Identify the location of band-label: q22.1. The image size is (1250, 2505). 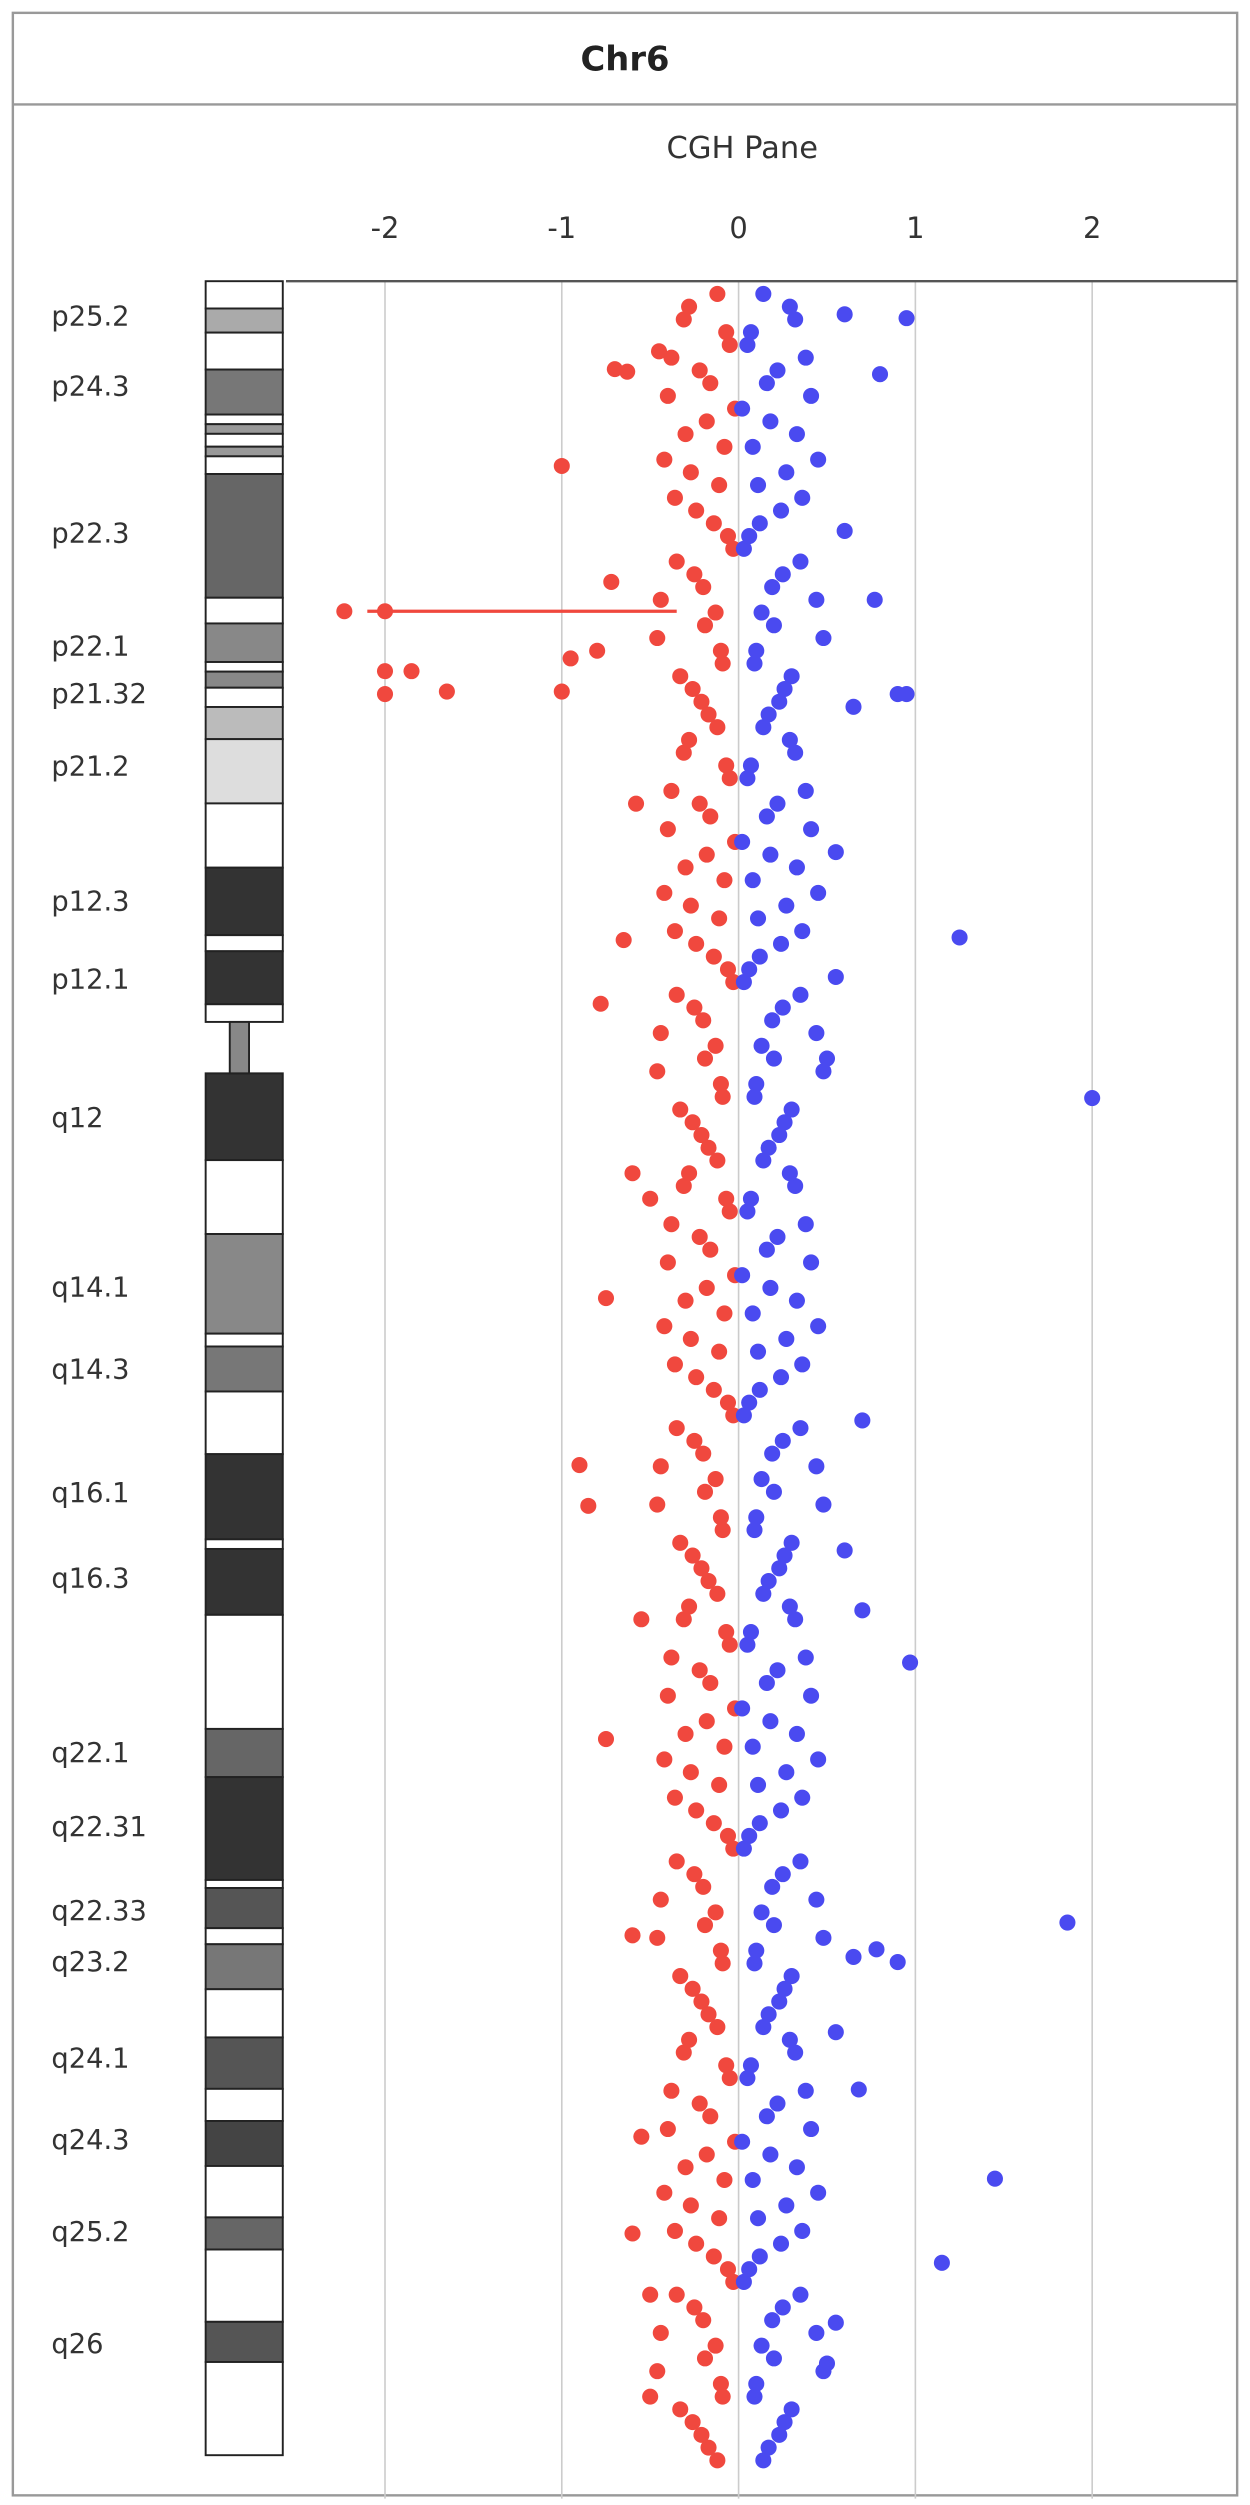
(90, 1753).